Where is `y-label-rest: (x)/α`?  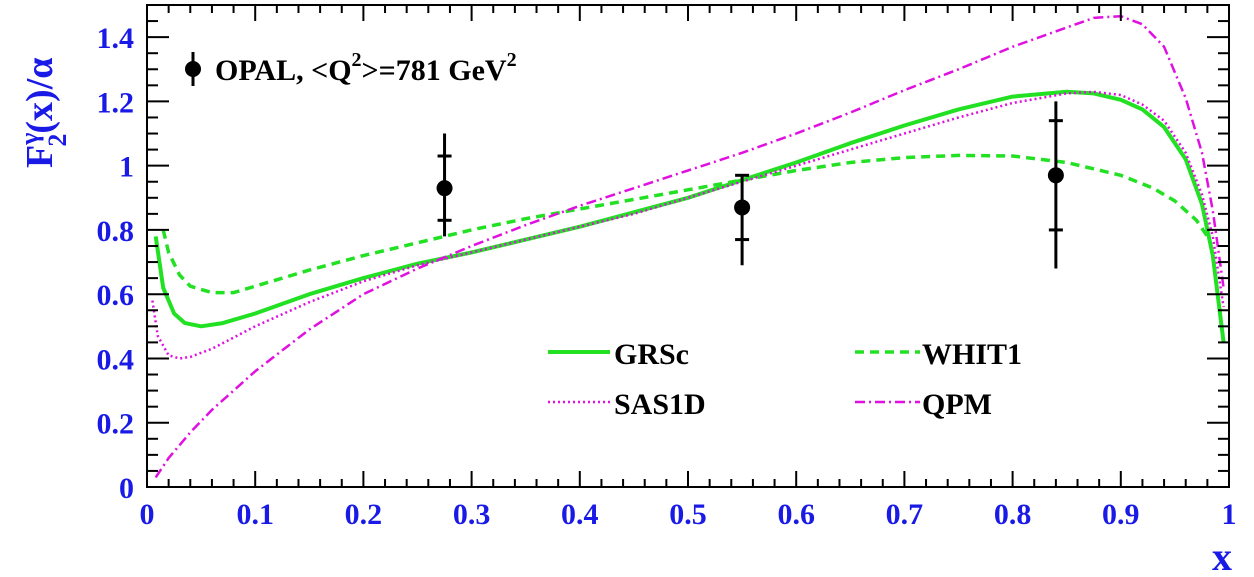
y-label-rest: (x)/α is located at coordinates (40, 96).